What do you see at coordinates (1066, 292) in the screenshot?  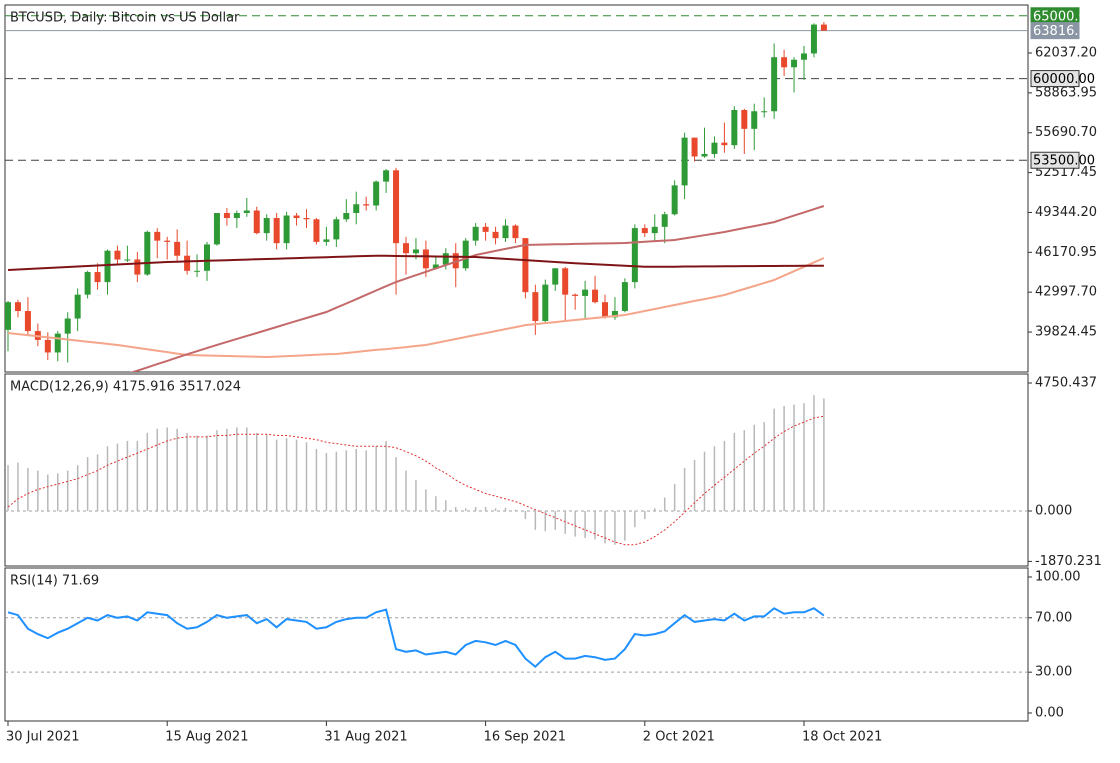 I see `y-tick-label: 42997.70` at bounding box center [1066, 292].